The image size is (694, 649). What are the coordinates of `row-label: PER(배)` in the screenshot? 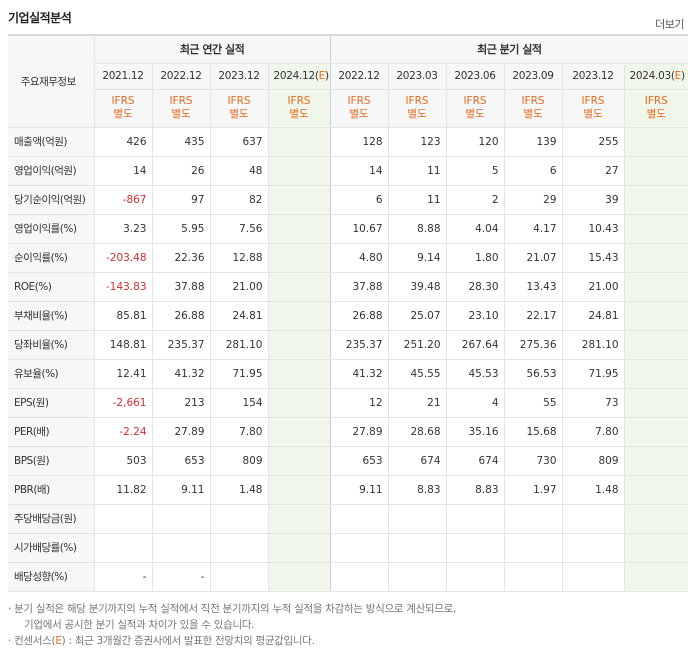 It's located at (51, 432).